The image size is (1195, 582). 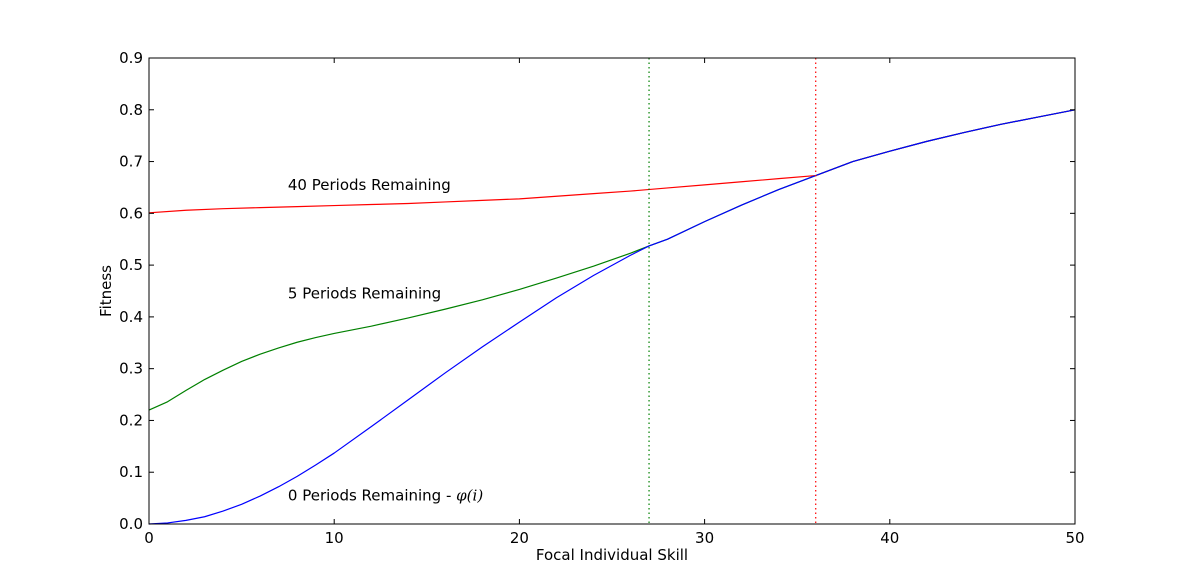 I want to click on annotation-0: 40 Periods Remaining, so click(x=369, y=185).